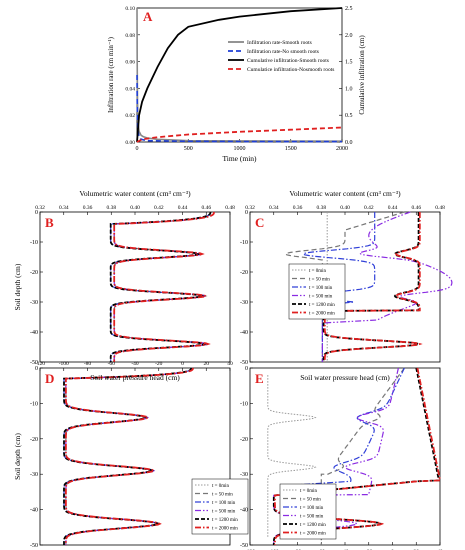 The width and height of the screenshot is (465, 550). I want to click on panel-c-ytick-label: -10, so click(244, 243).